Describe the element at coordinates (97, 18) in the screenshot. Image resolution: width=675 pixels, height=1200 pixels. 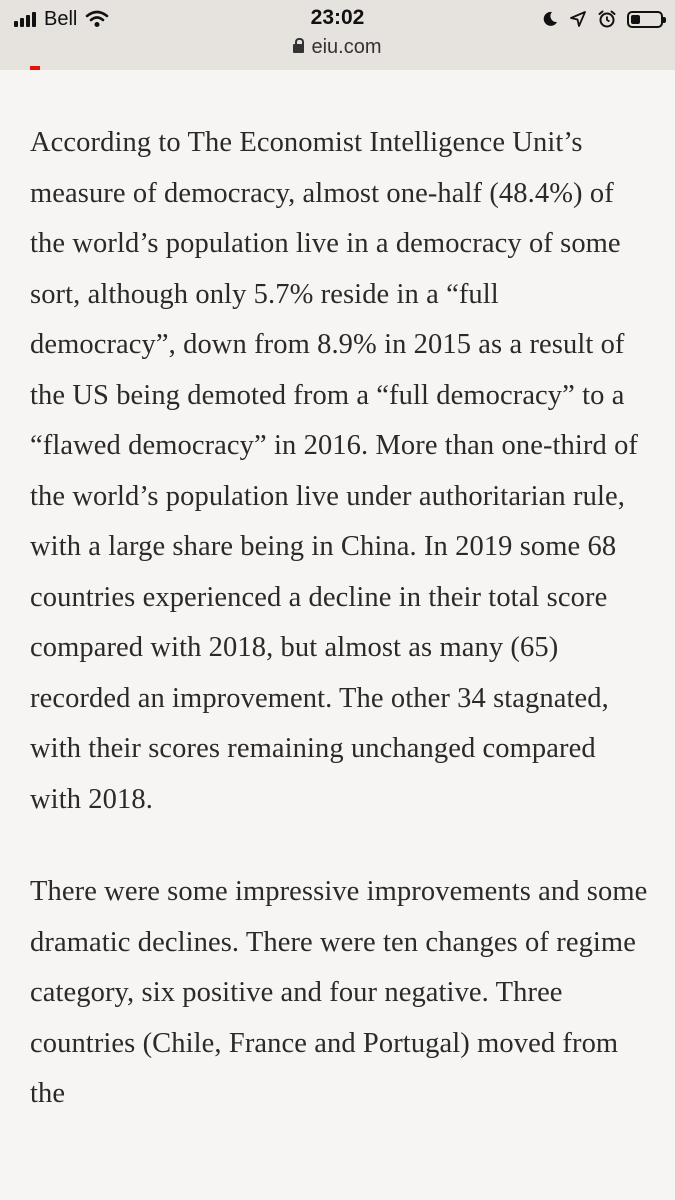
I see `wifi-icon` at that location.